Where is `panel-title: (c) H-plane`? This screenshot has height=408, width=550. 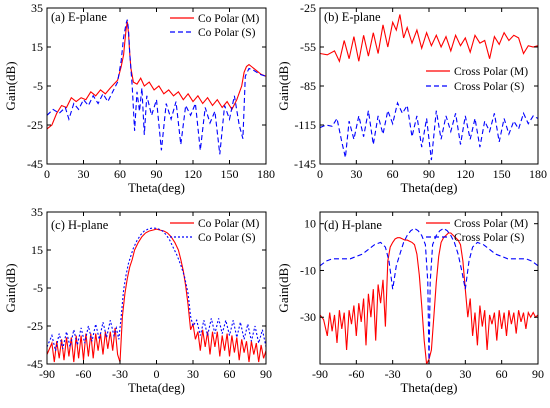 panel-title: (c) H-plane is located at coordinates (80, 225).